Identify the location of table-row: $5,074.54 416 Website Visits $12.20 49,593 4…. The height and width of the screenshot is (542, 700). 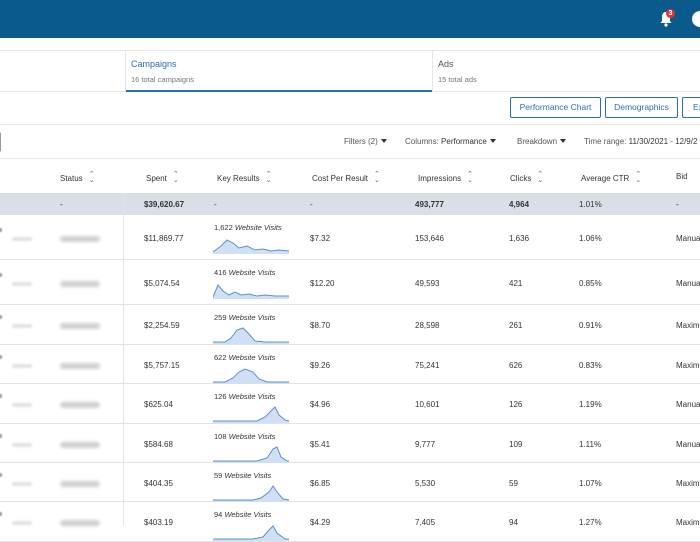
(350, 282).